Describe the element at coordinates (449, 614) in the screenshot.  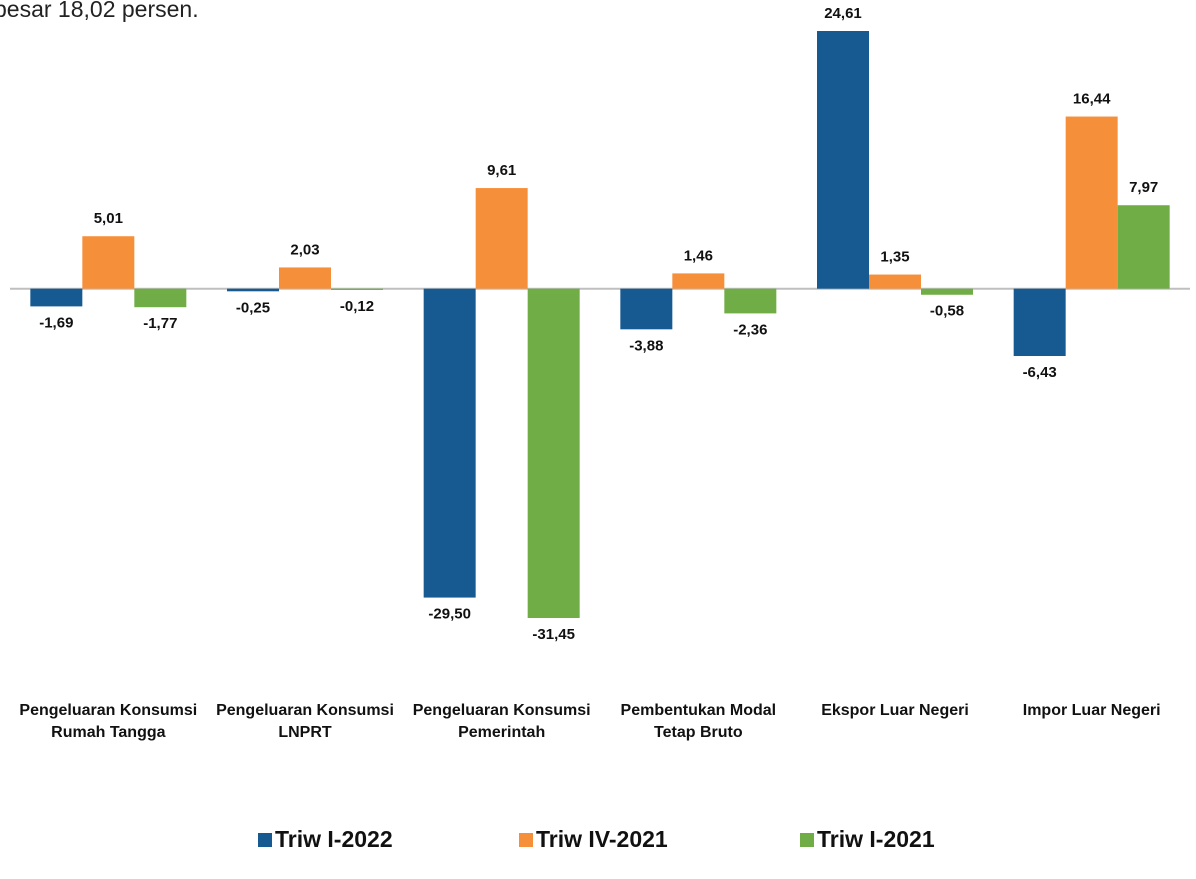
I see `value-label: -29,50` at that location.